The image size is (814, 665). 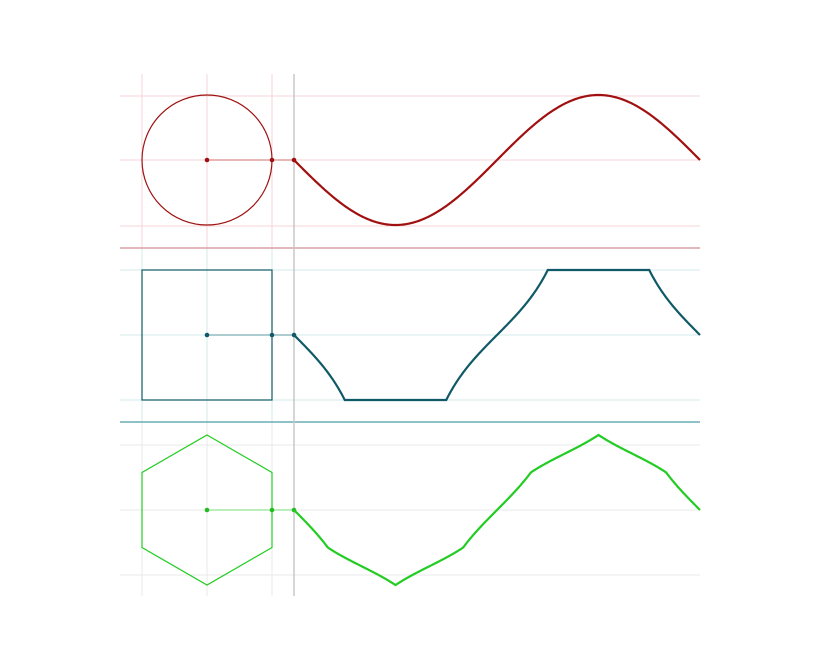 What do you see at coordinates (497, 335) in the screenshot?
I see `square-wave` at bounding box center [497, 335].